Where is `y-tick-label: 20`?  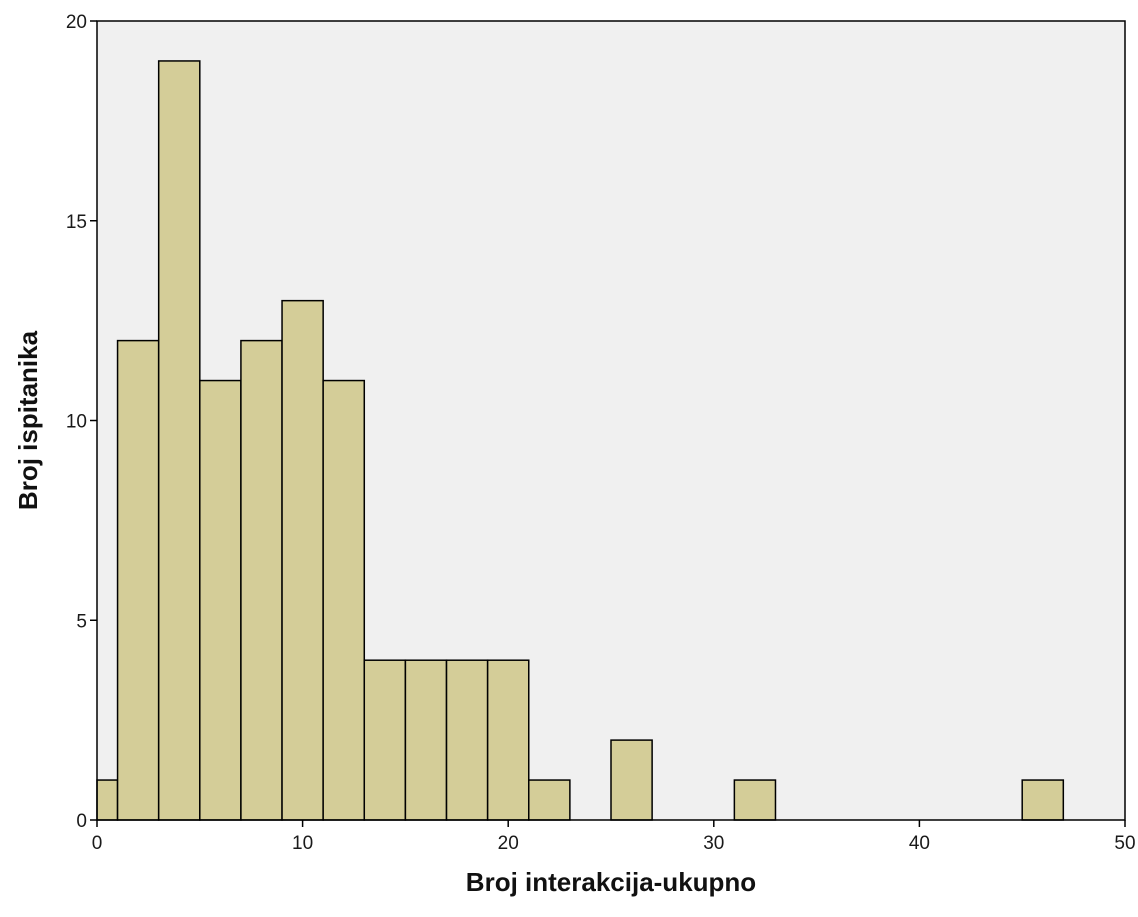 y-tick-label: 20 is located at coordinates (76, 22).